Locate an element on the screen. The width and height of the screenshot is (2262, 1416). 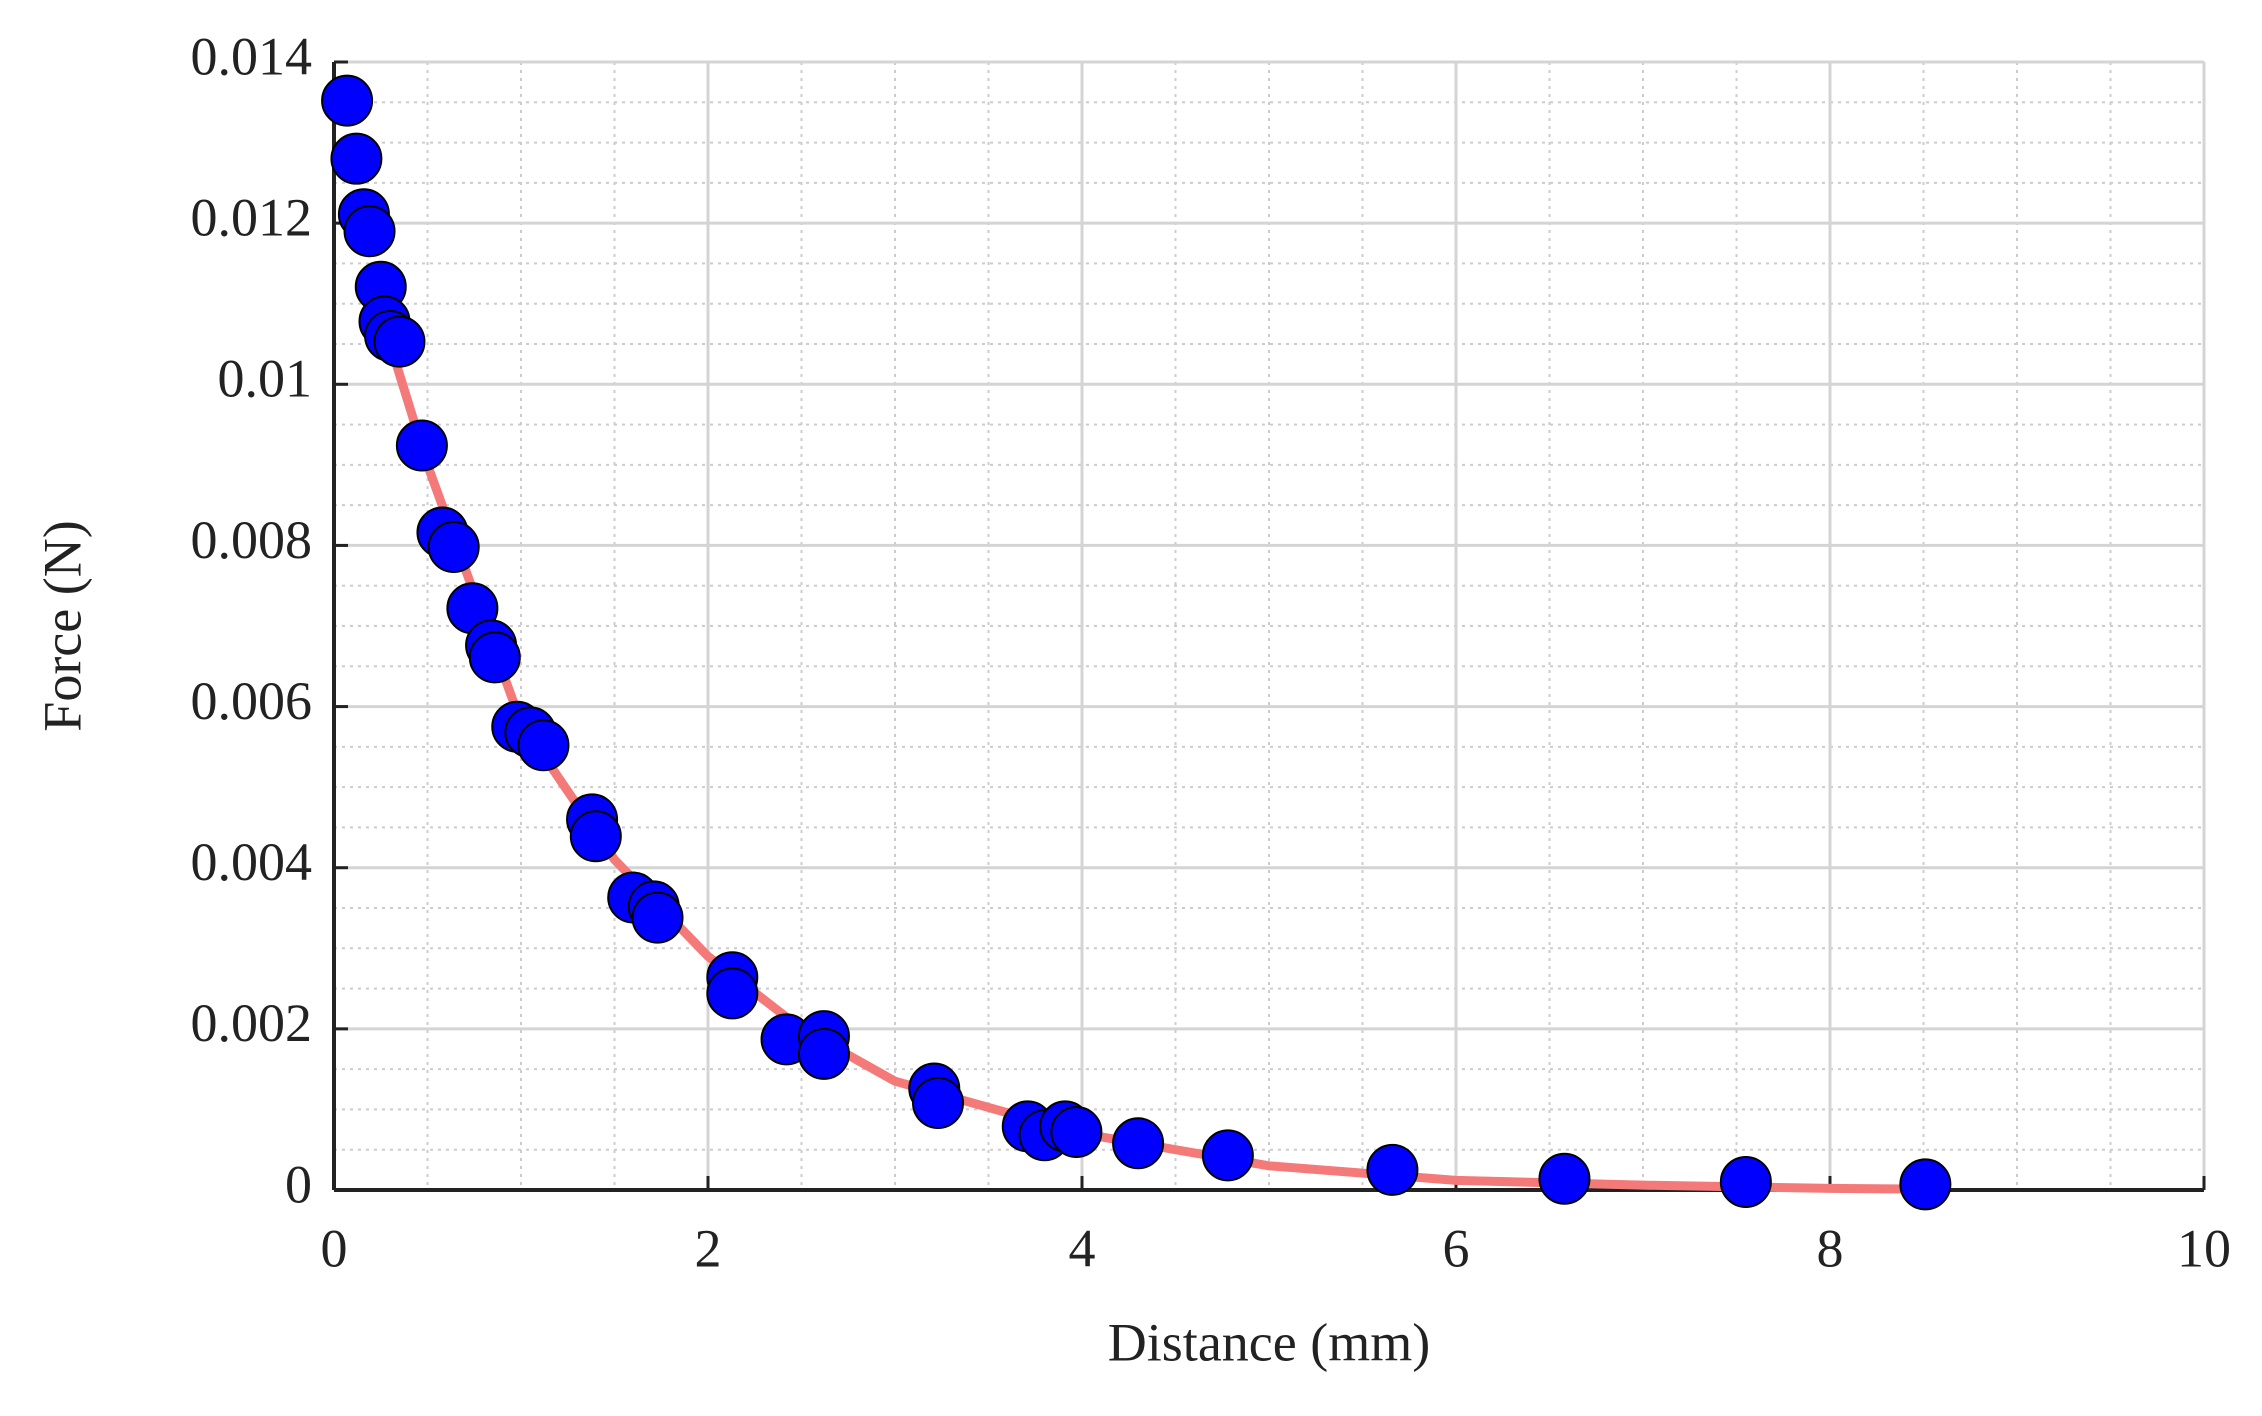
y-tick-label: 0.008 is located at coordinates (252, 540).